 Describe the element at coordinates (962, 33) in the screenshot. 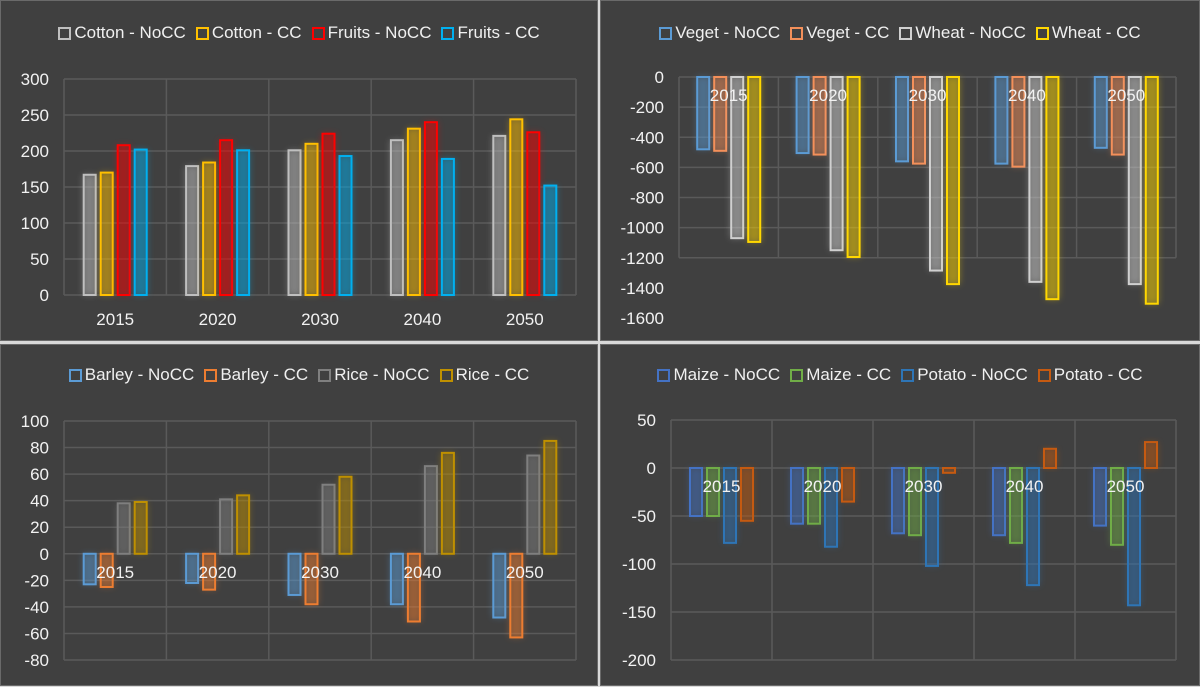

I see `legend-item: Wheat - NoCC` at that location.